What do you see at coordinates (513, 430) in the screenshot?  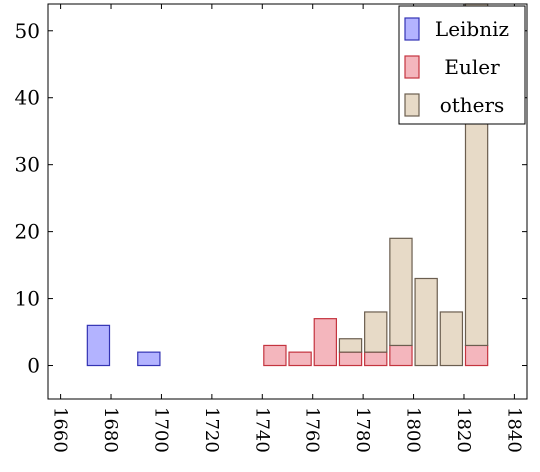 I see `x-tick-label-1840: 1840` at bounding box center [513, 430].